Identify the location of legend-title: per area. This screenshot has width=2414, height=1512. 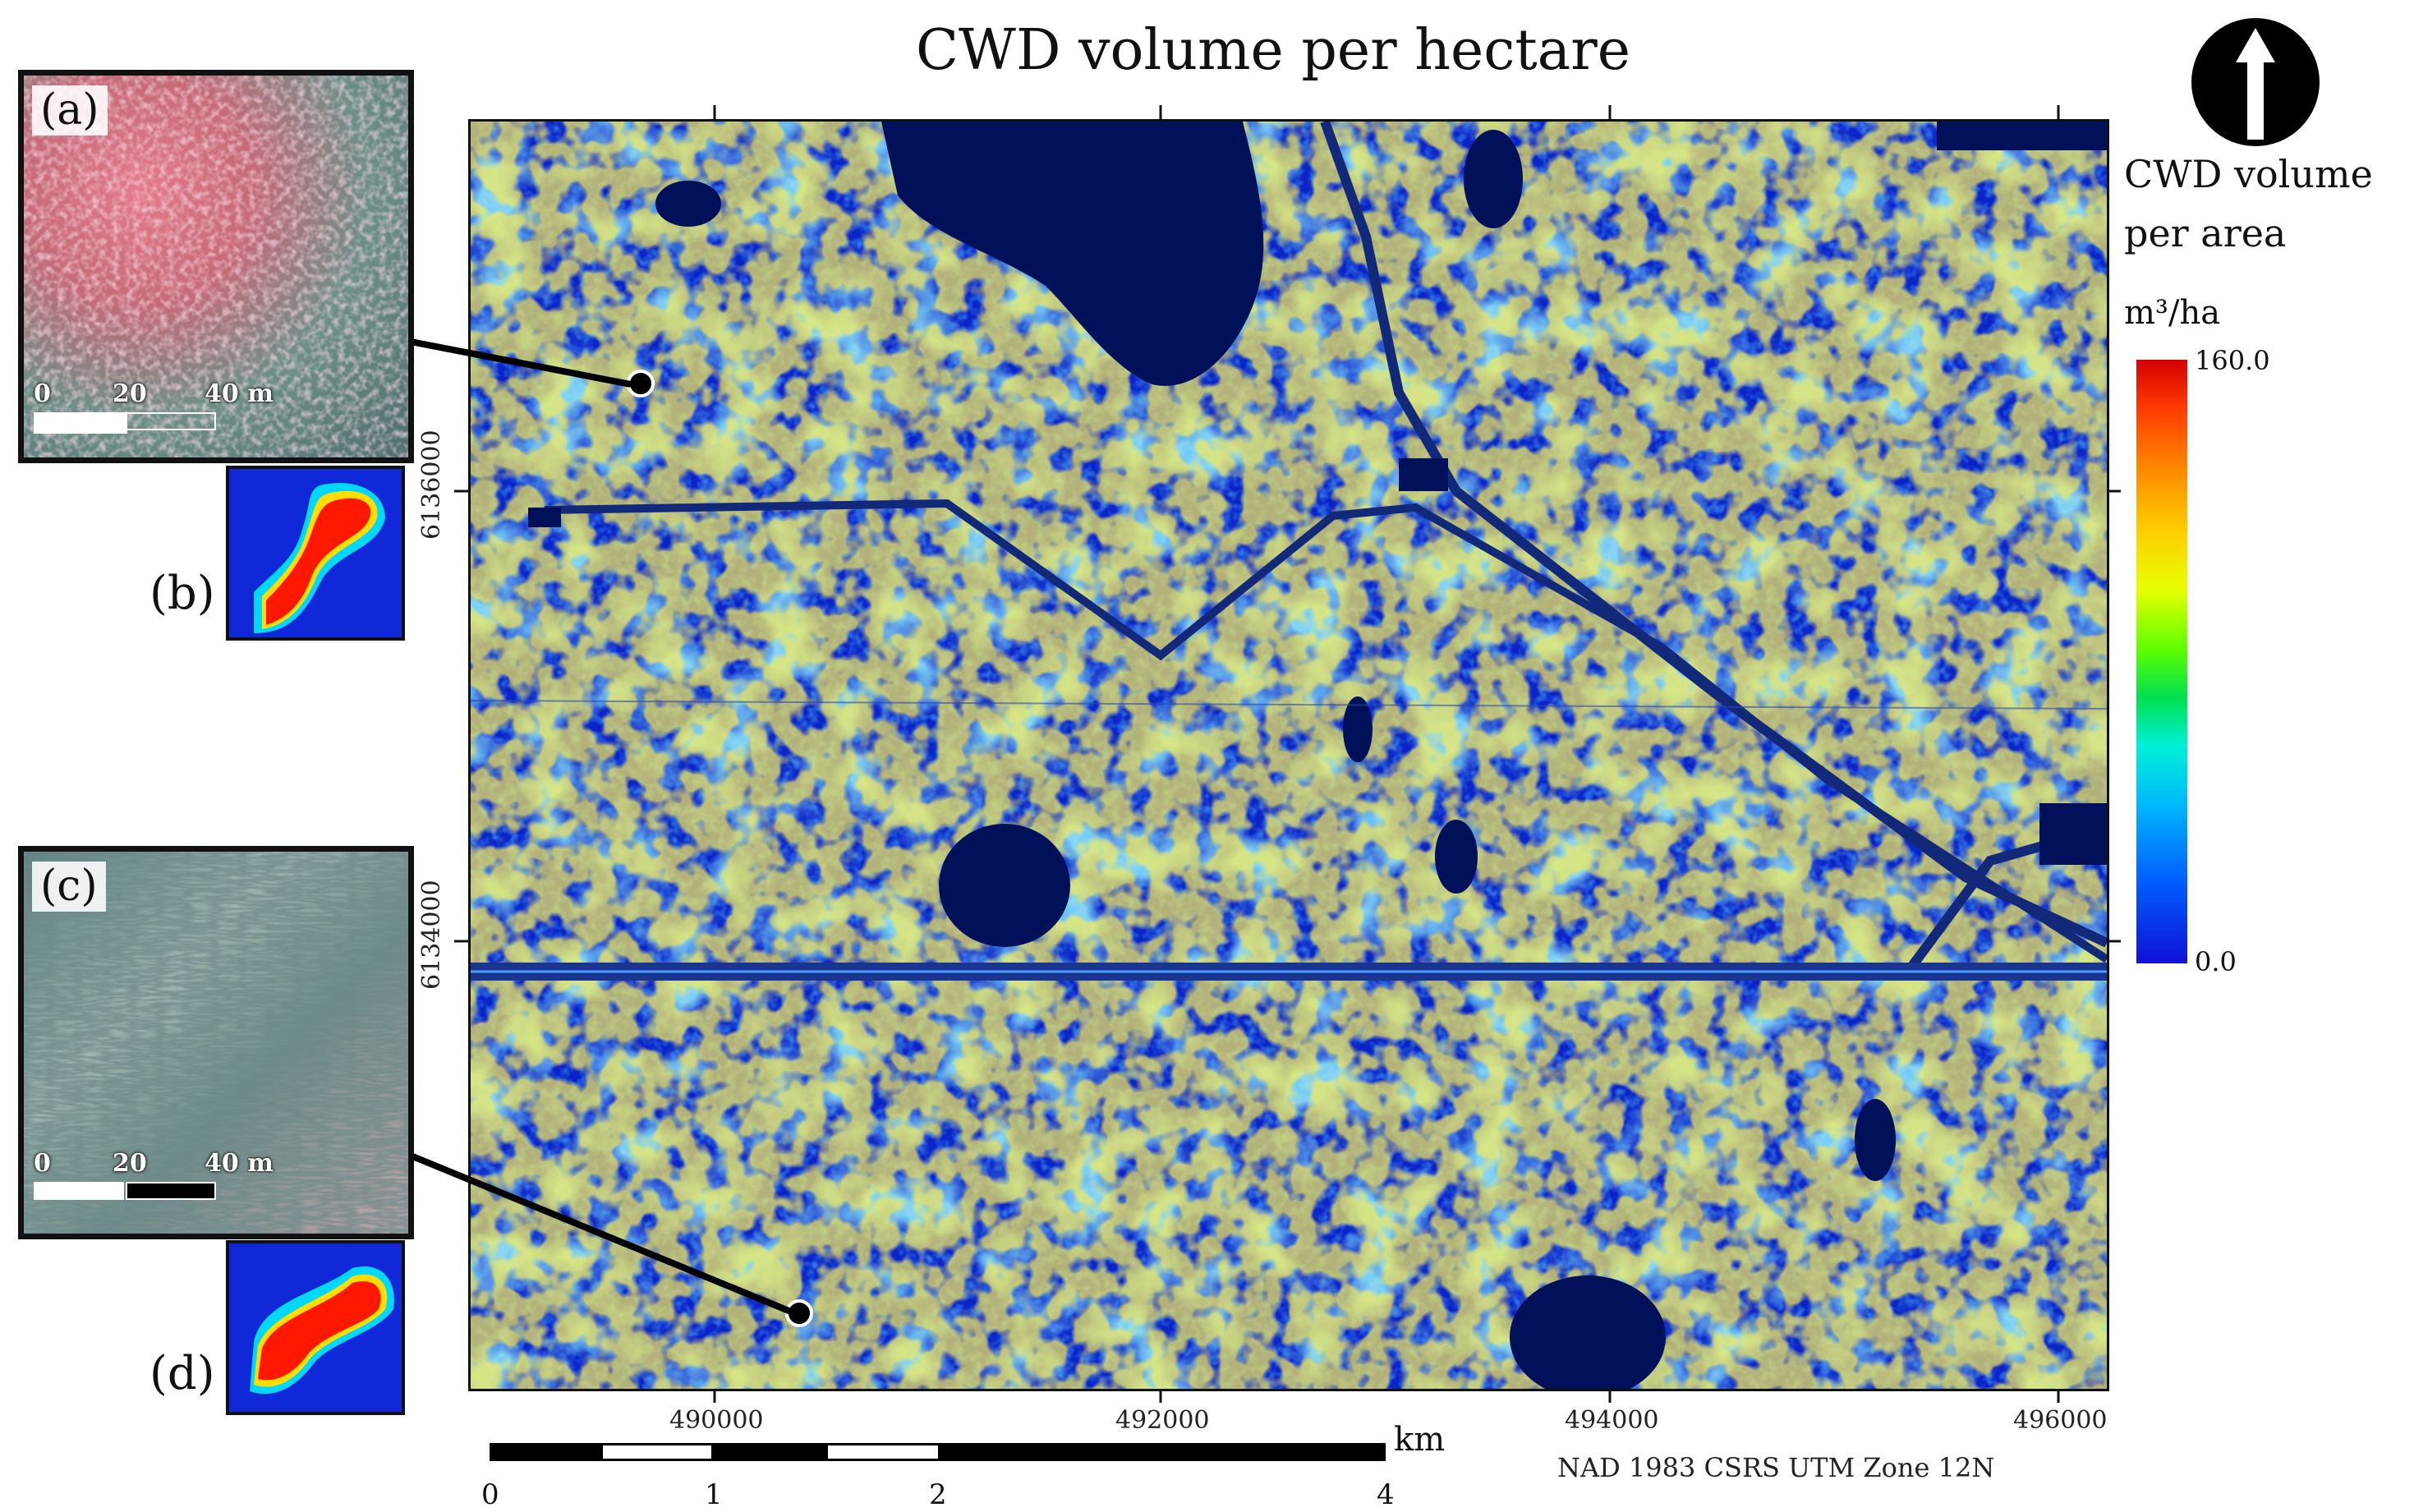
(2205, 233).